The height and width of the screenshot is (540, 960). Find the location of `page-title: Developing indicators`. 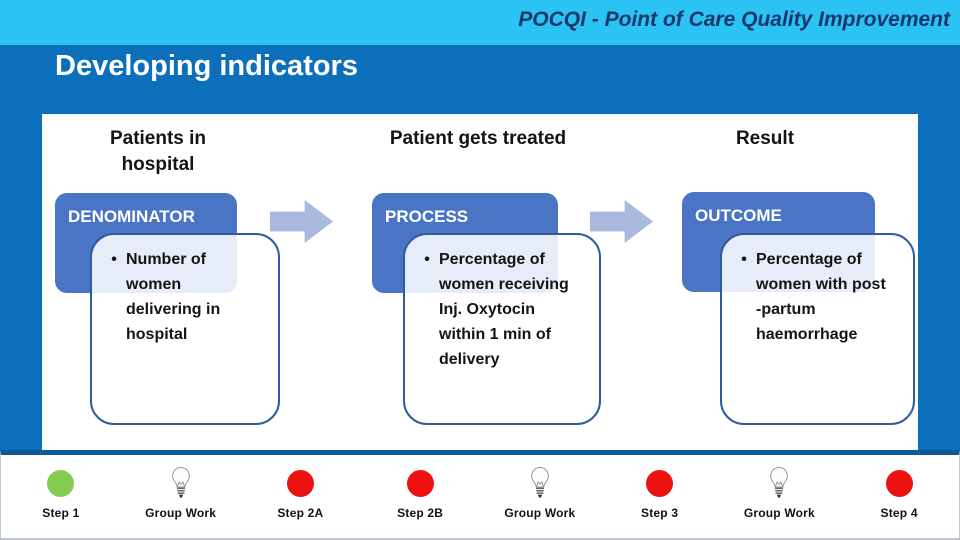

page-title: Developing indicators is located at coordinates (206, 66).